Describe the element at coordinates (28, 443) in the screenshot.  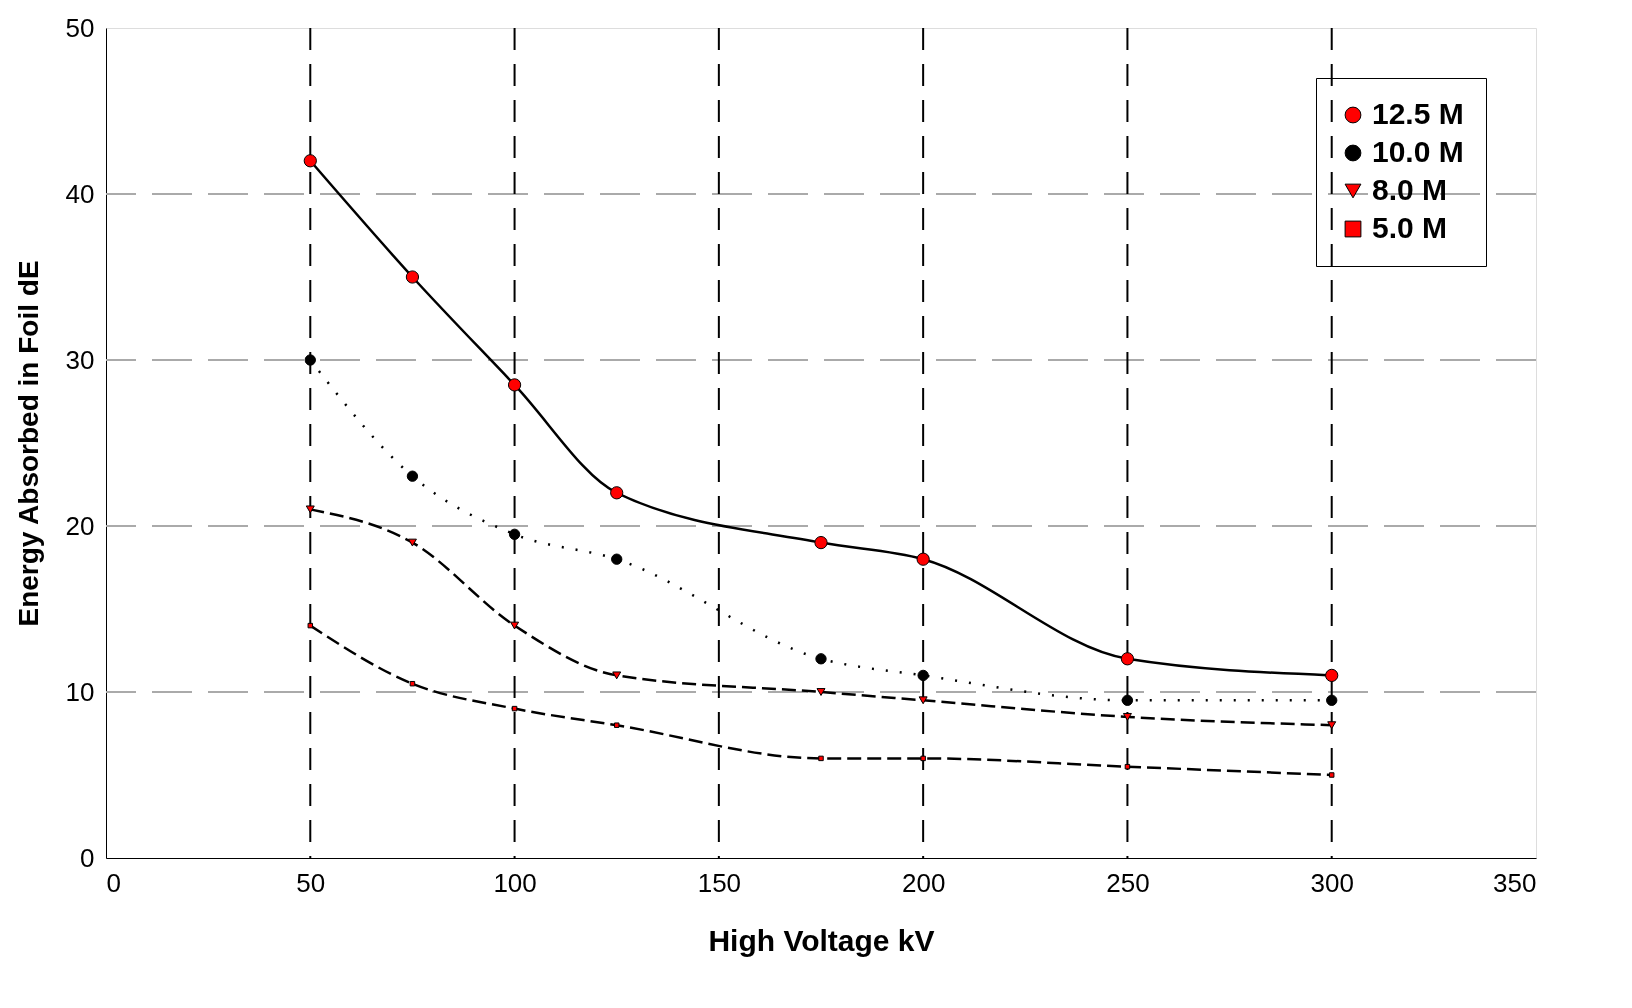
I see `y-axis-title: Energy Absorbed in Foil dE` at that location.